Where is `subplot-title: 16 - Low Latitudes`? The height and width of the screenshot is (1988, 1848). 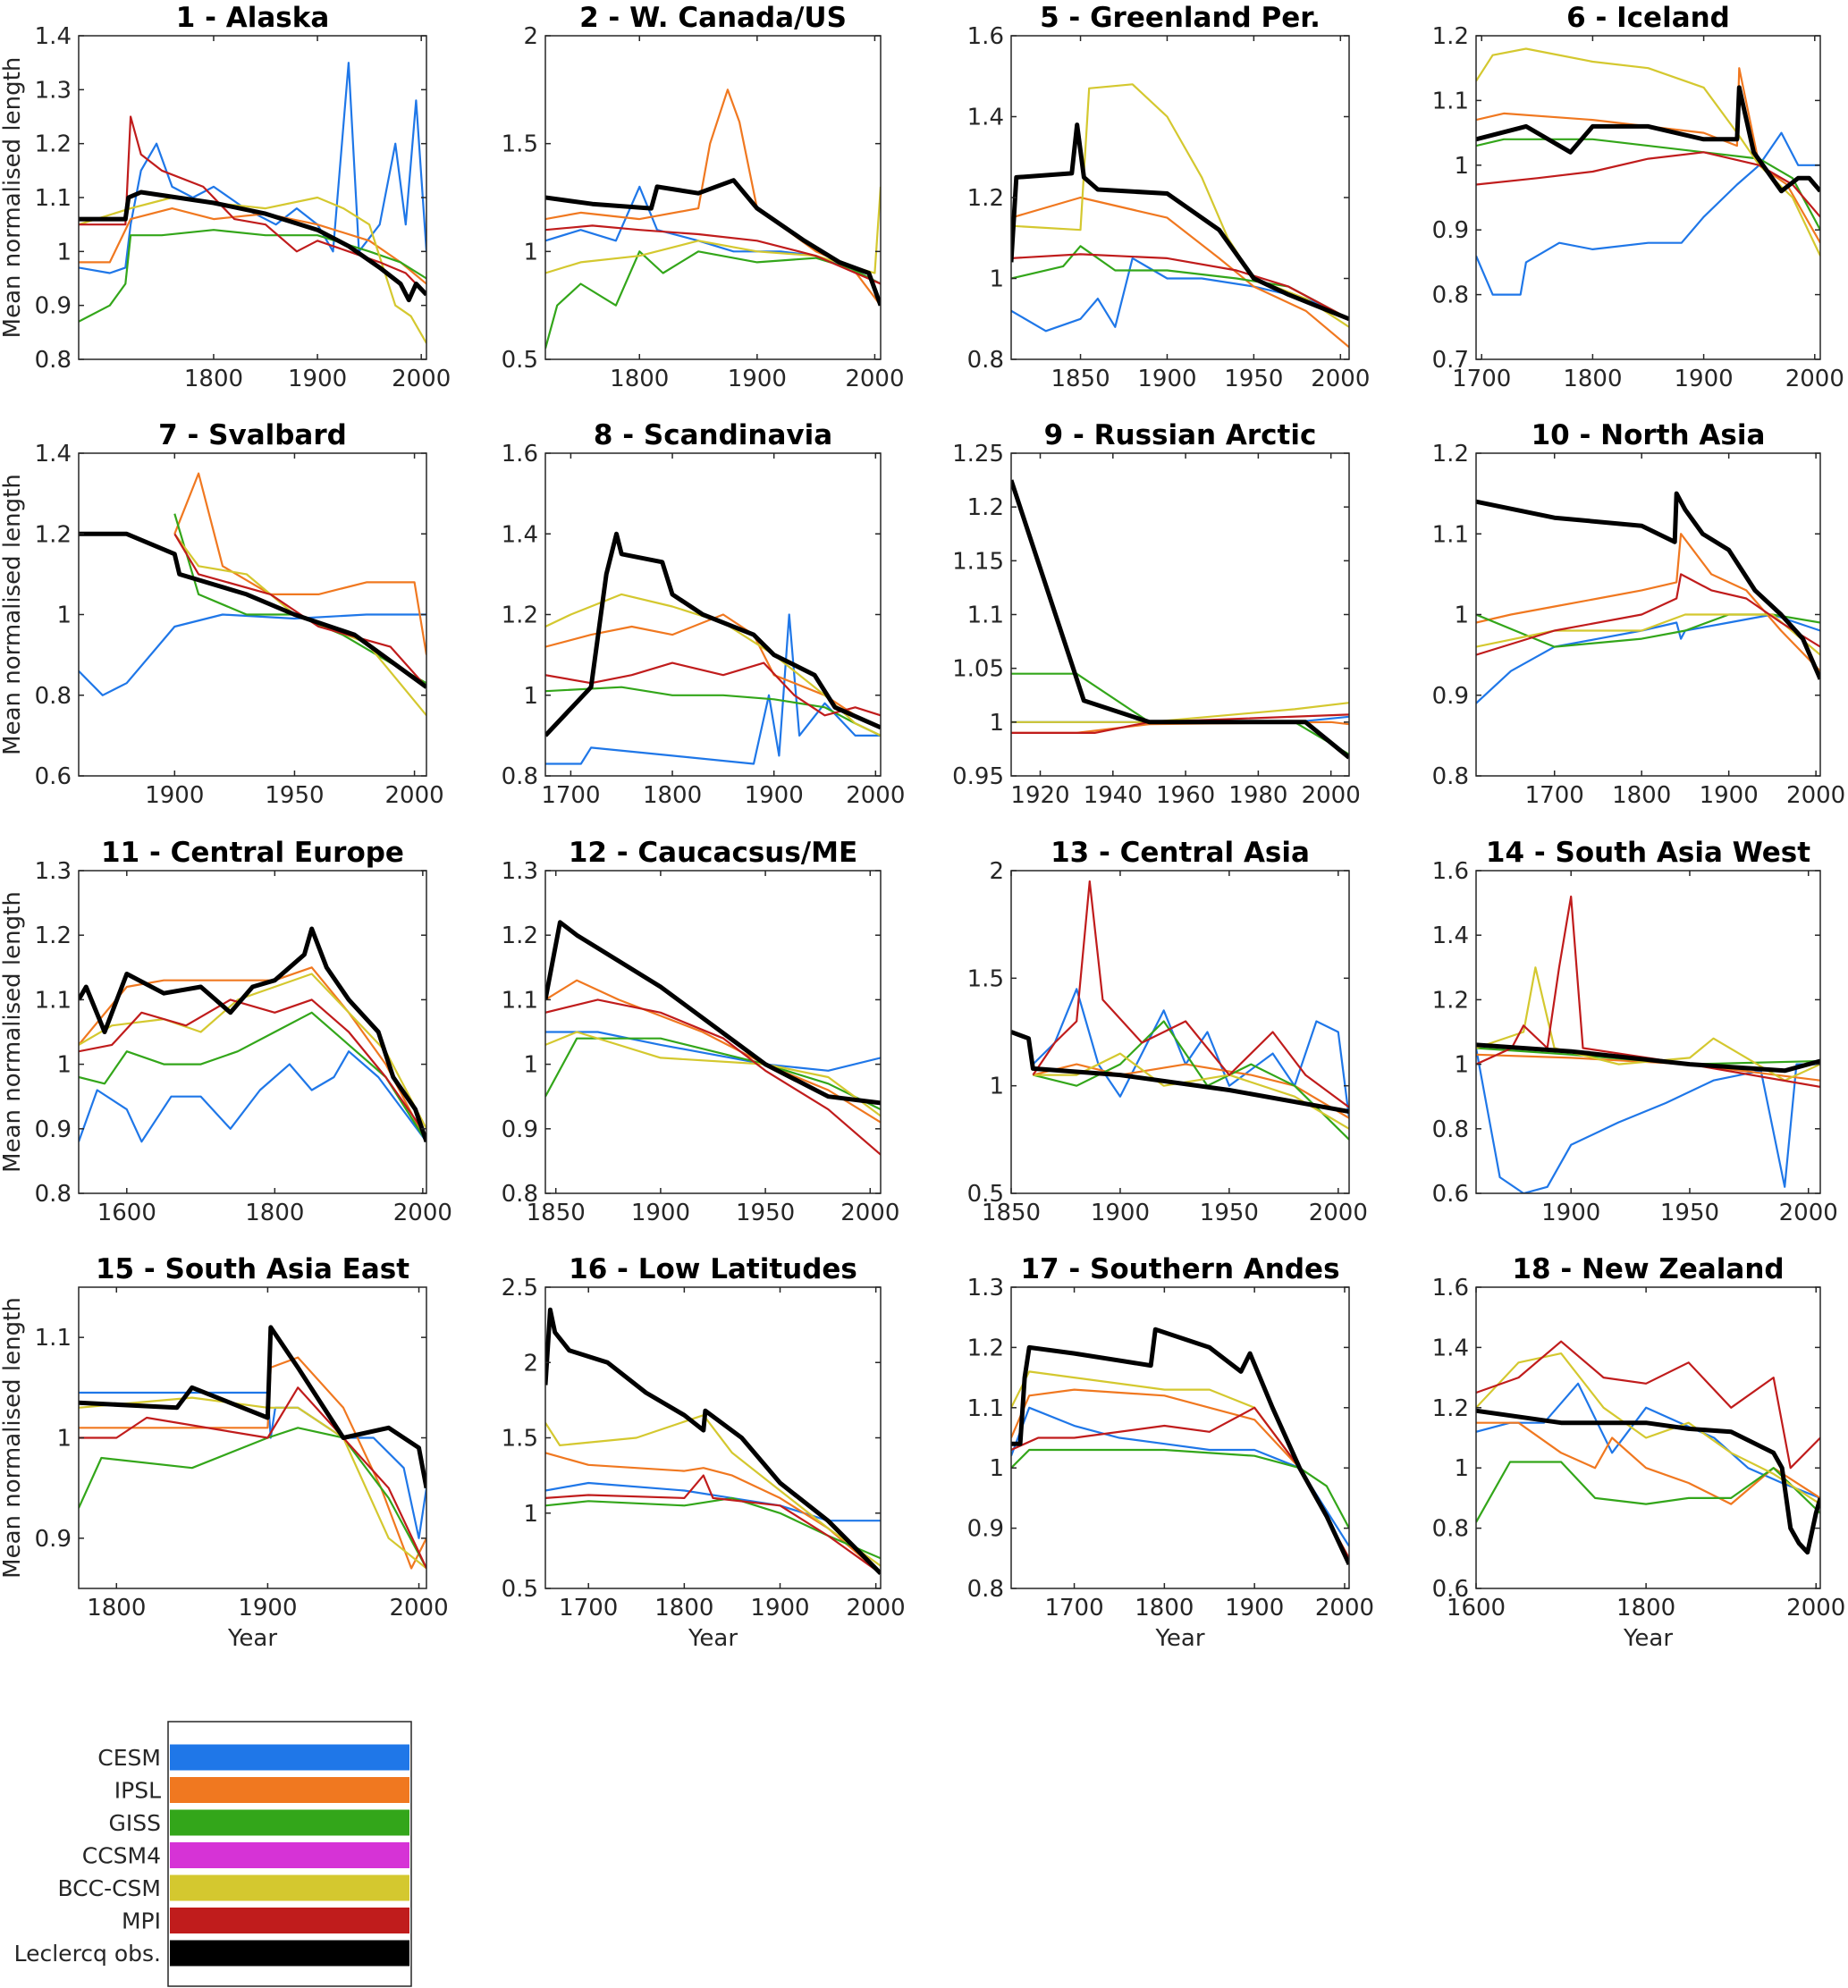 subplot-title: 16 - Low Latitudes is located at coordinates (713, 1269).